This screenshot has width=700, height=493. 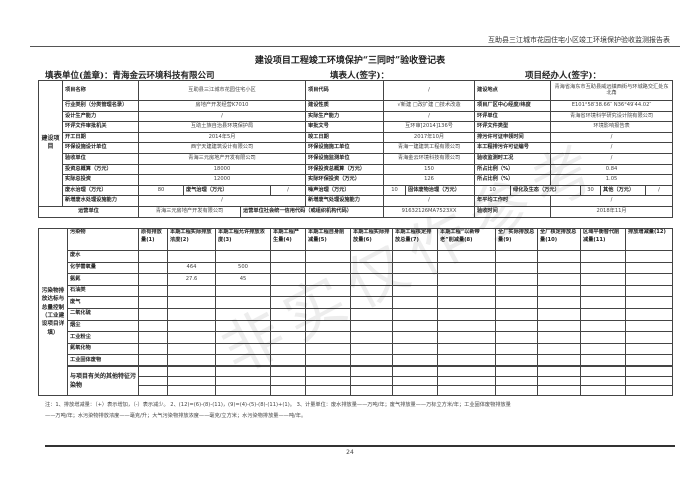 What do you see at coordinates (222, 169) in the screenshot?
I see `field-value: 18000` at bounding box center [222, 169].